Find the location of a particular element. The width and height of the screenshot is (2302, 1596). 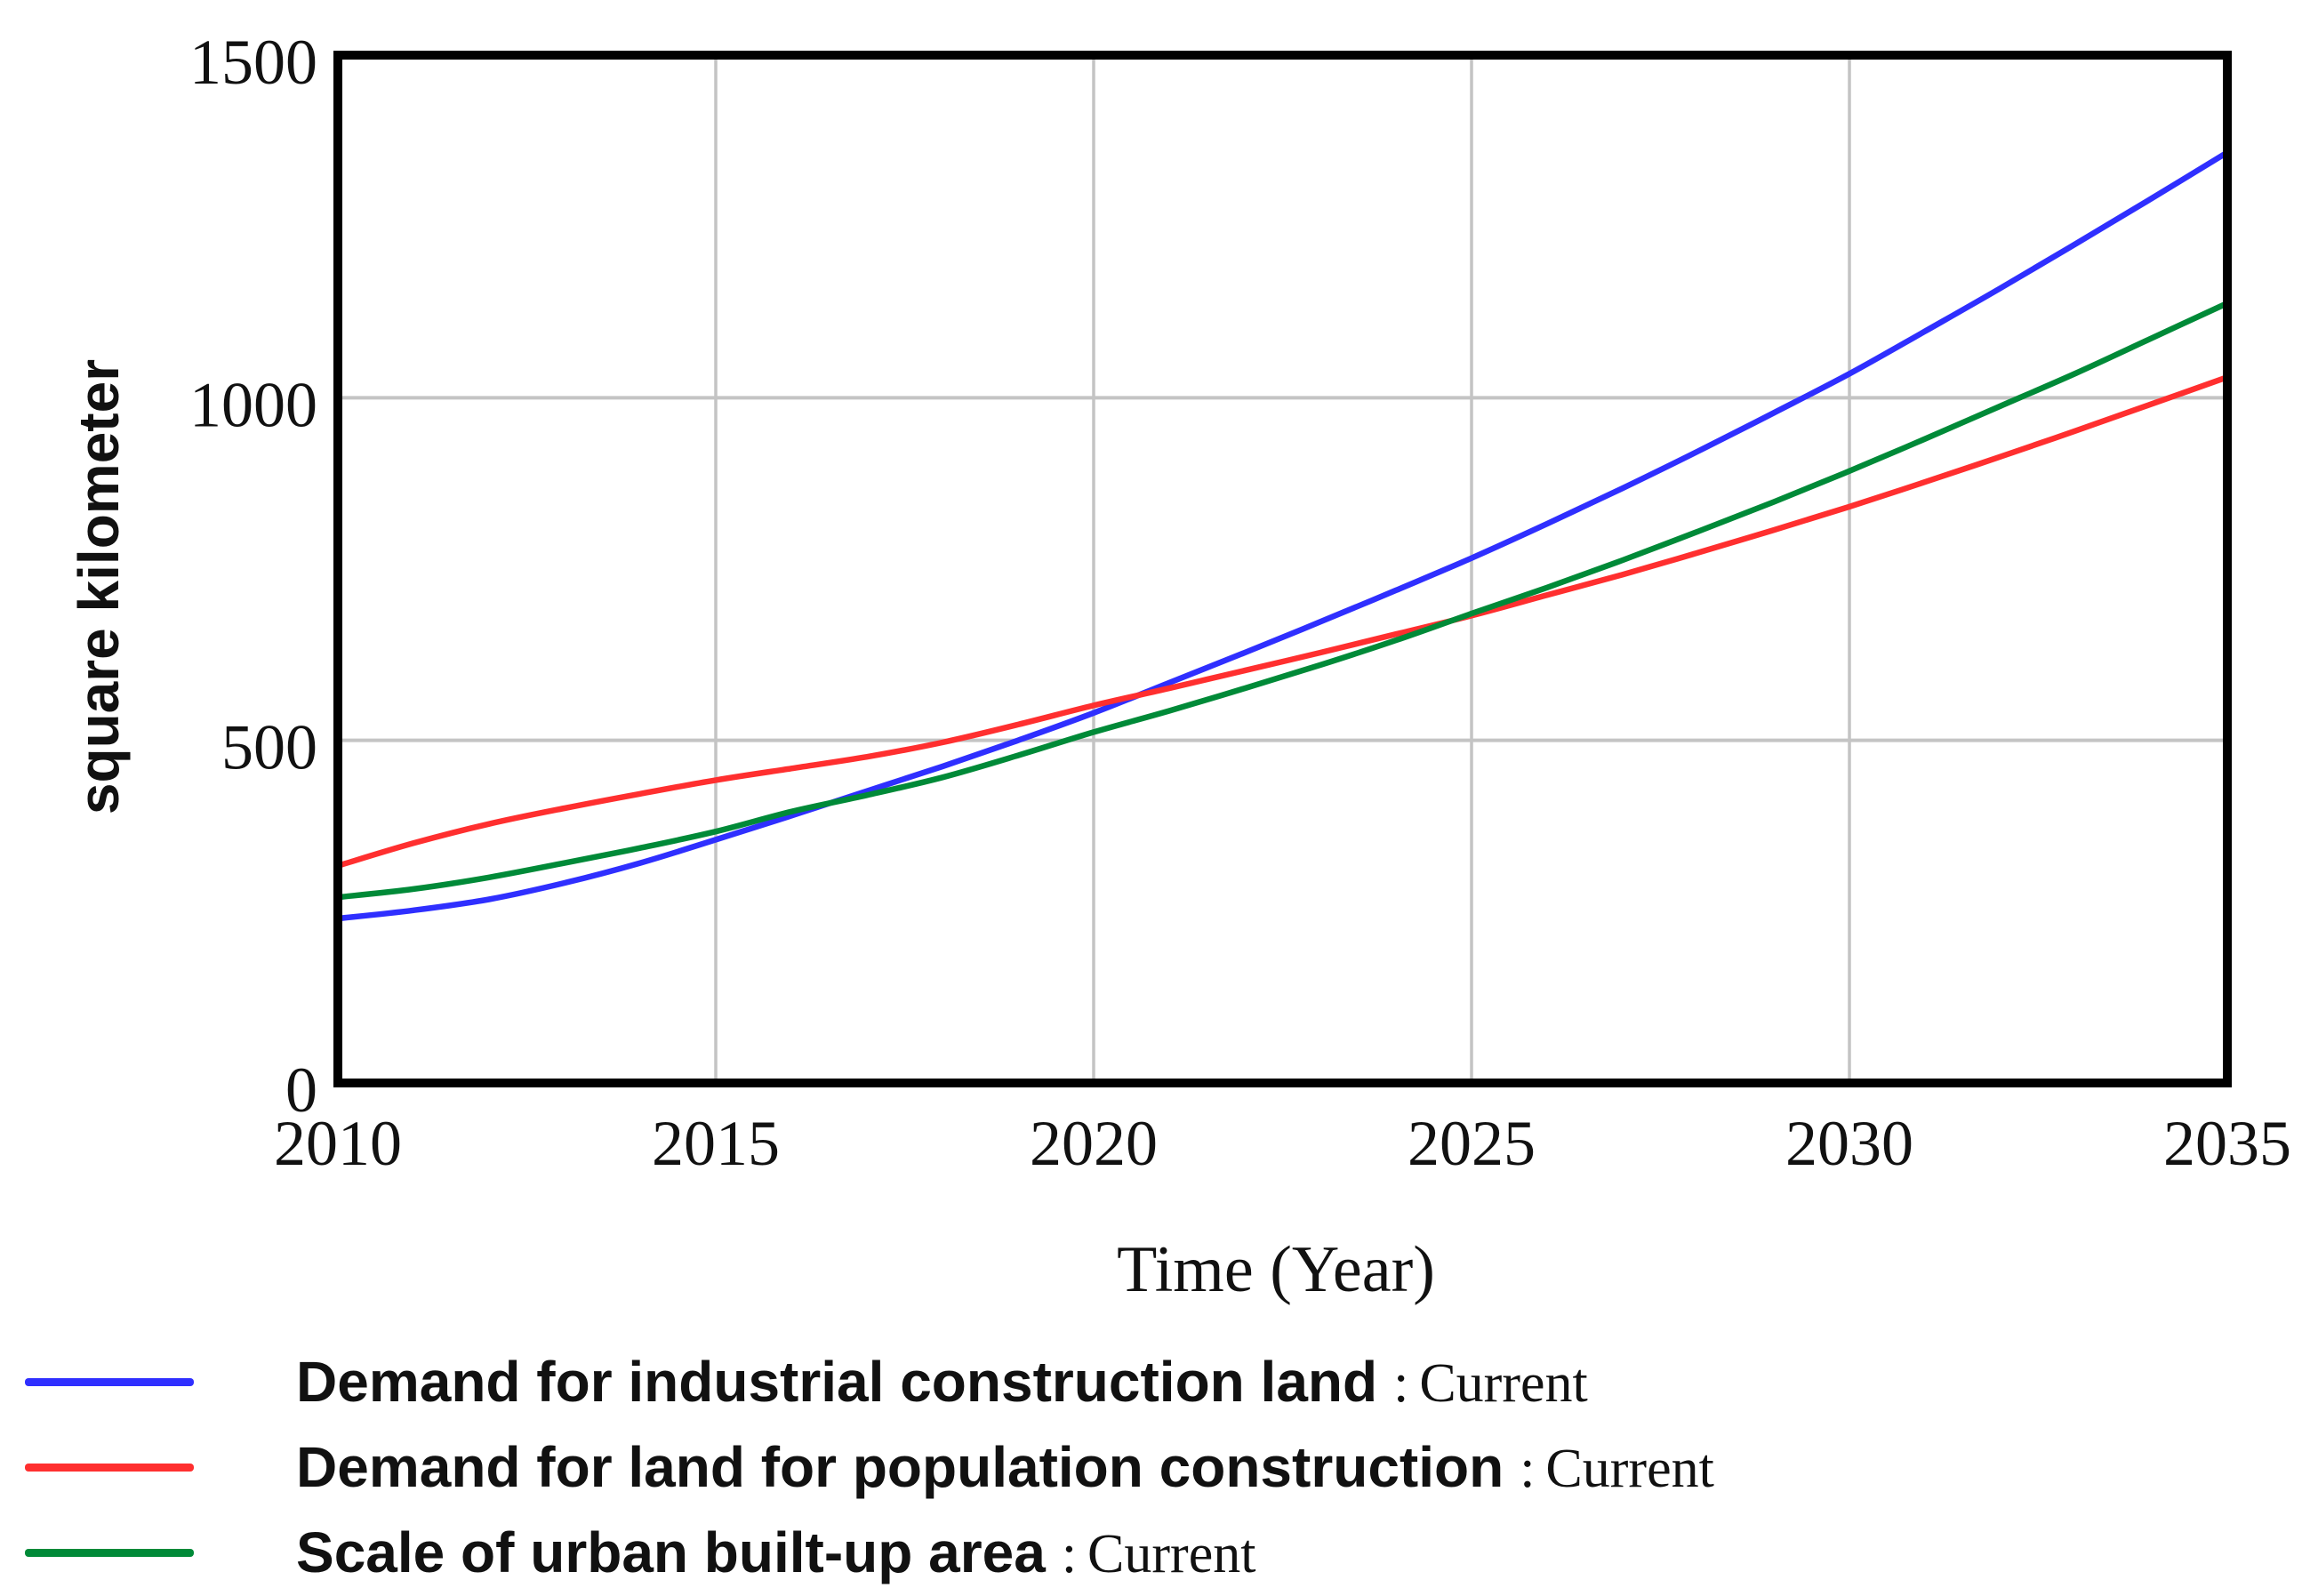

y-tick-1500: 1500 is located at coordinates (253, 62).